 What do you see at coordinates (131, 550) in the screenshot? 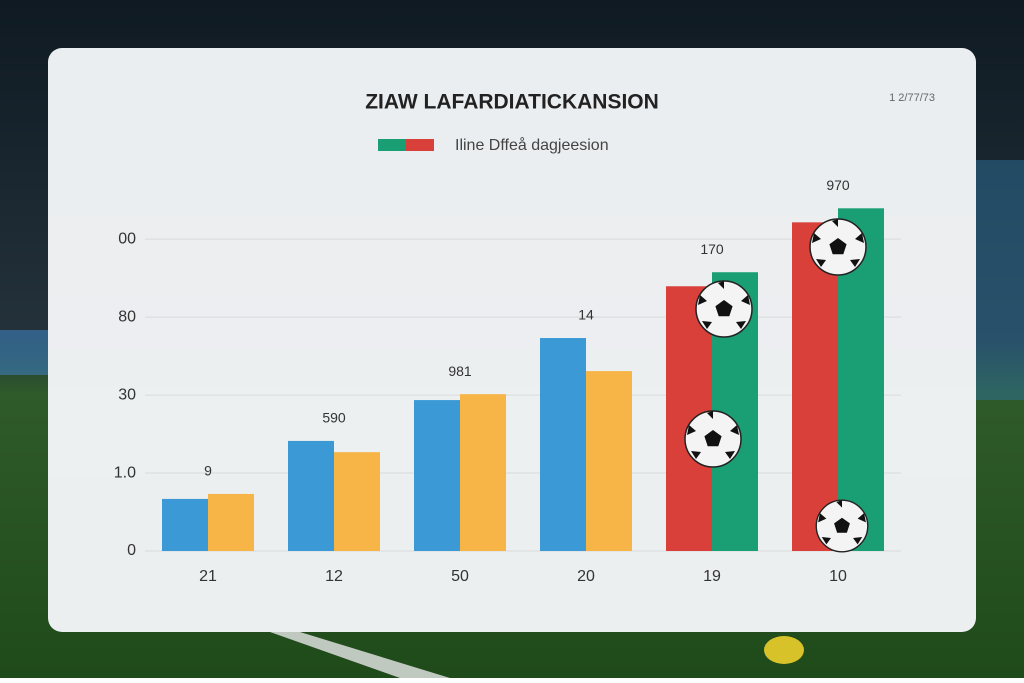
I see `y-tick-label: 0` at bounding box center [131, 550].